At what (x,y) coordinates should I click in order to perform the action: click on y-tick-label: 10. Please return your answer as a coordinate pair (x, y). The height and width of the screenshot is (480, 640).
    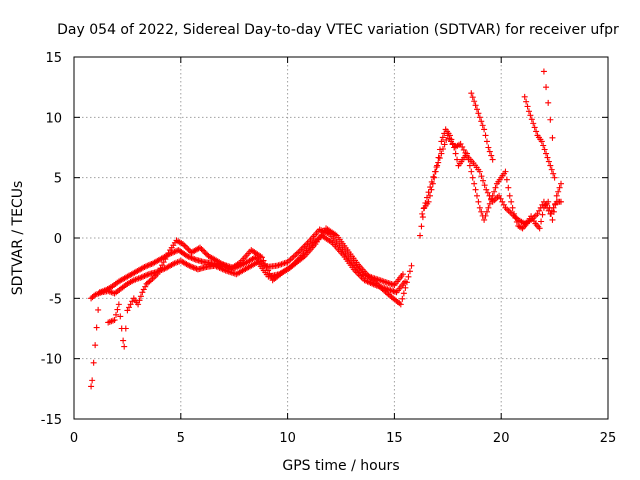
    Looking at the image, I should click on (53, 118).